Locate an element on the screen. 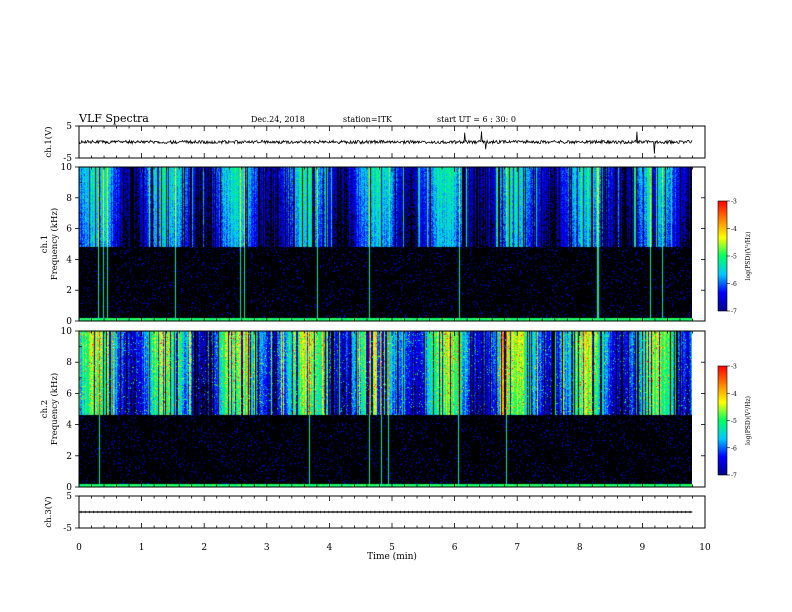 This screenshot has width=792, height=612. ch1-colorbar-tick-label: -3 is located at coordinates (734, 202).